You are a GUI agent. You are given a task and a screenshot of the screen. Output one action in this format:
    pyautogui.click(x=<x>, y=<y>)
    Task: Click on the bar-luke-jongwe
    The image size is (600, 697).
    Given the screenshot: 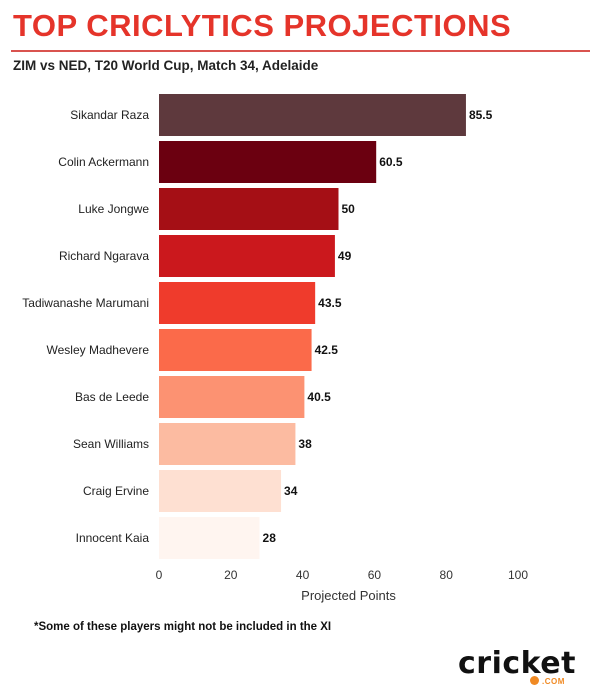 What is the action you would take?
    pyautogui.click(x=249, y=209)
    